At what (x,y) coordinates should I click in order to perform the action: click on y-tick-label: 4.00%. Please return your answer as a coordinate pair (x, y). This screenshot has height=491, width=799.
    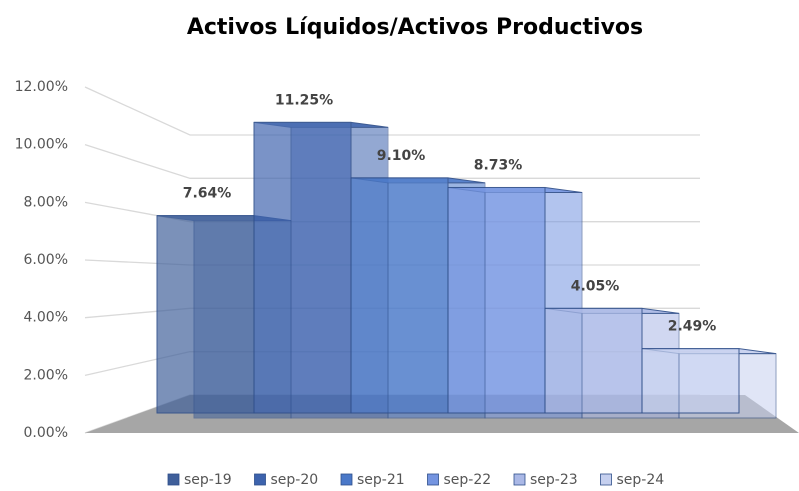
    Looking at the image, I should click on (46, 318).